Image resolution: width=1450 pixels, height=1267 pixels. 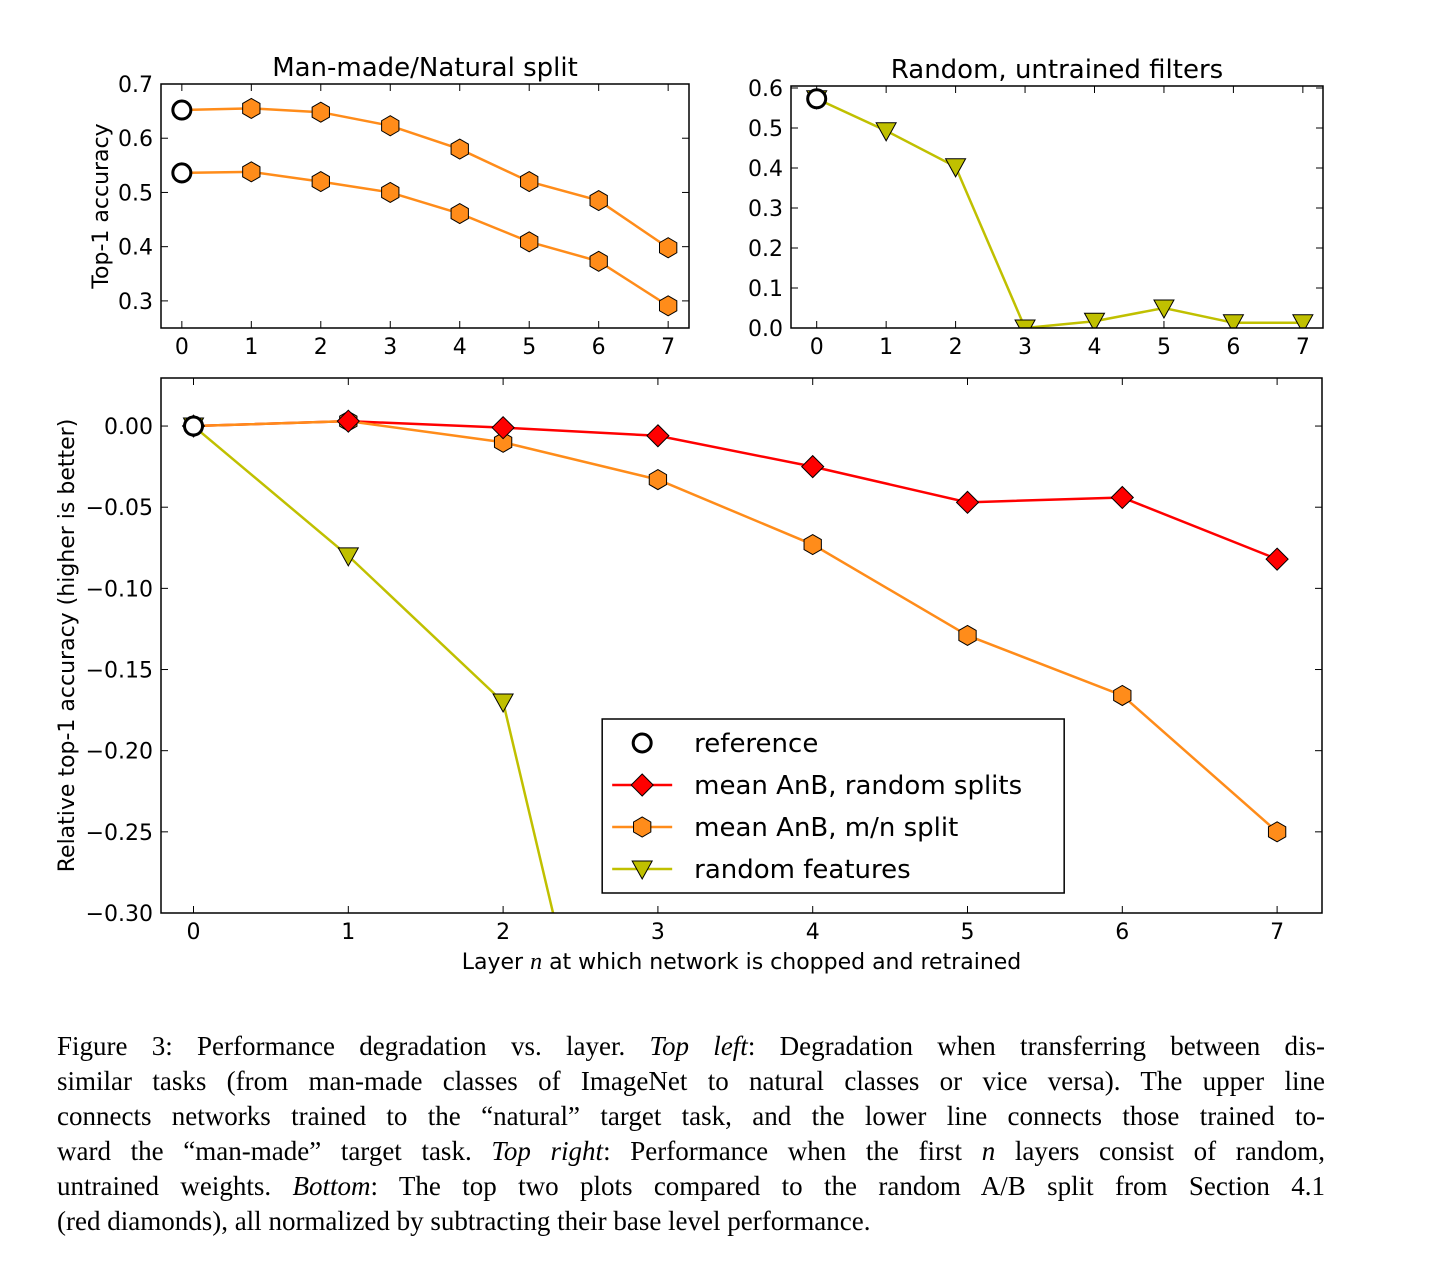 I want to click on y-tick-label: 0.4, so click(x=135, y=248).